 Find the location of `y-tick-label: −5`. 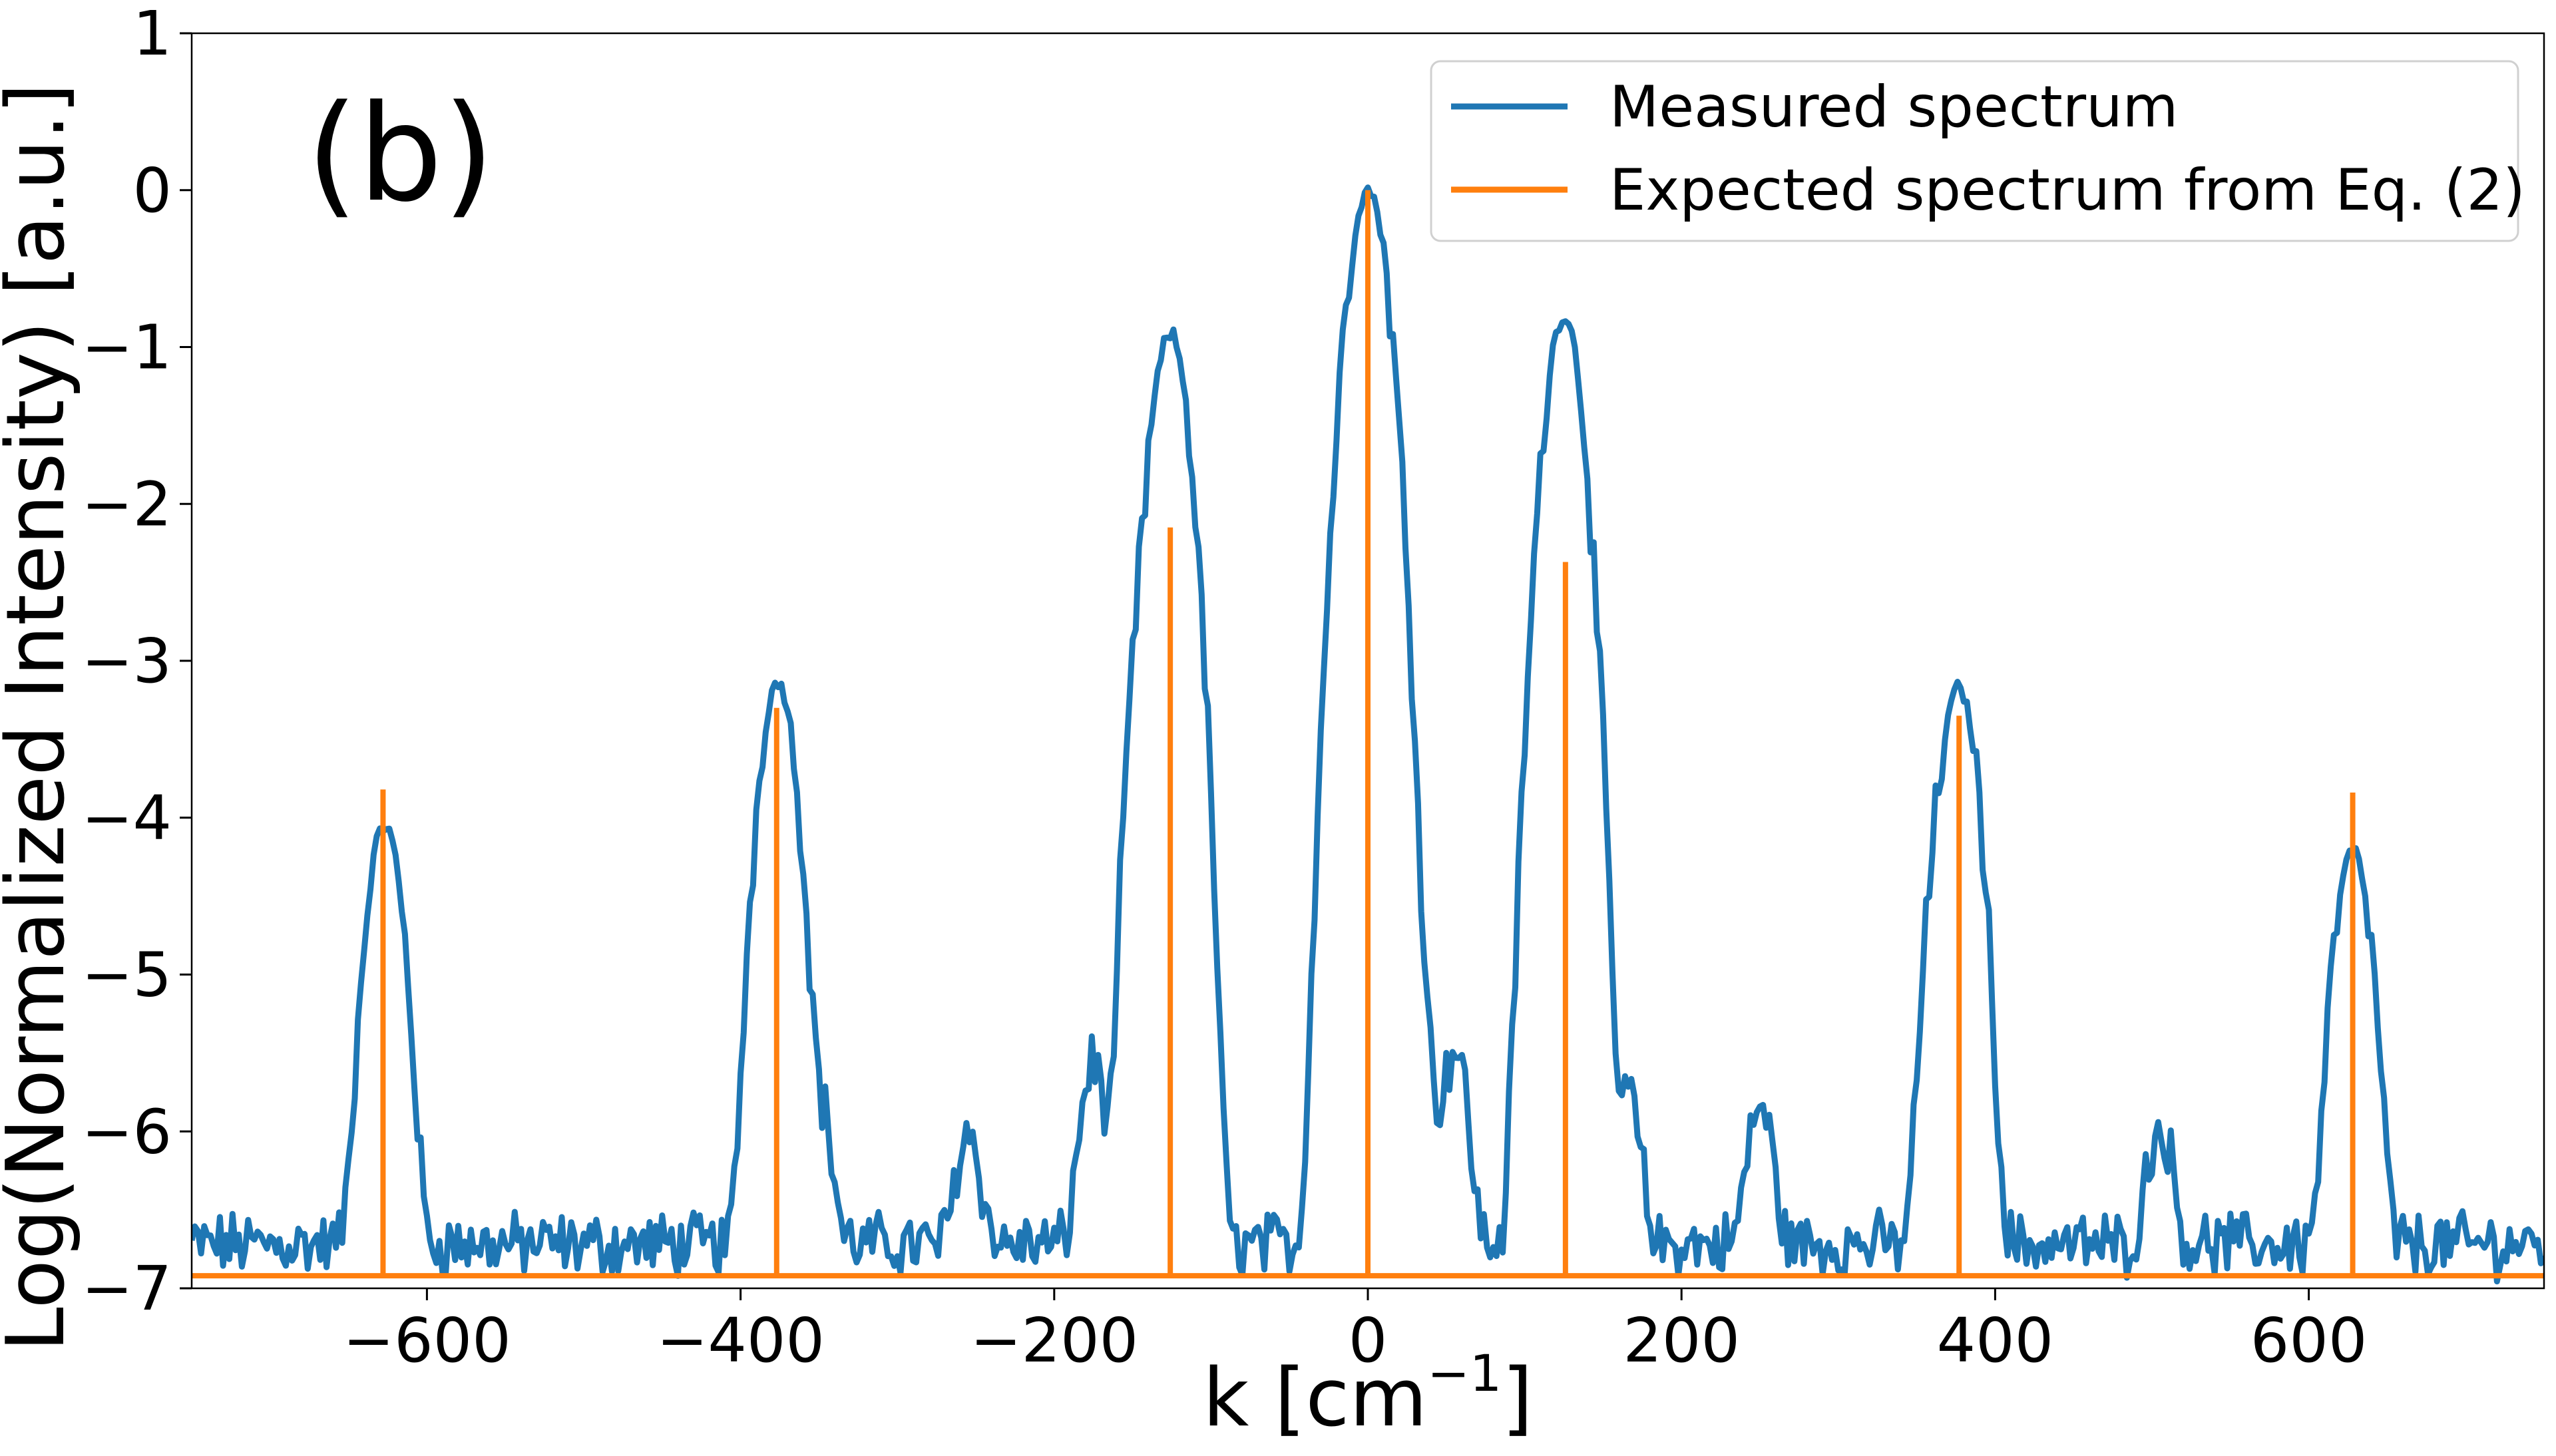

y-tick-label: −5 is located at coordinates (126, 975).